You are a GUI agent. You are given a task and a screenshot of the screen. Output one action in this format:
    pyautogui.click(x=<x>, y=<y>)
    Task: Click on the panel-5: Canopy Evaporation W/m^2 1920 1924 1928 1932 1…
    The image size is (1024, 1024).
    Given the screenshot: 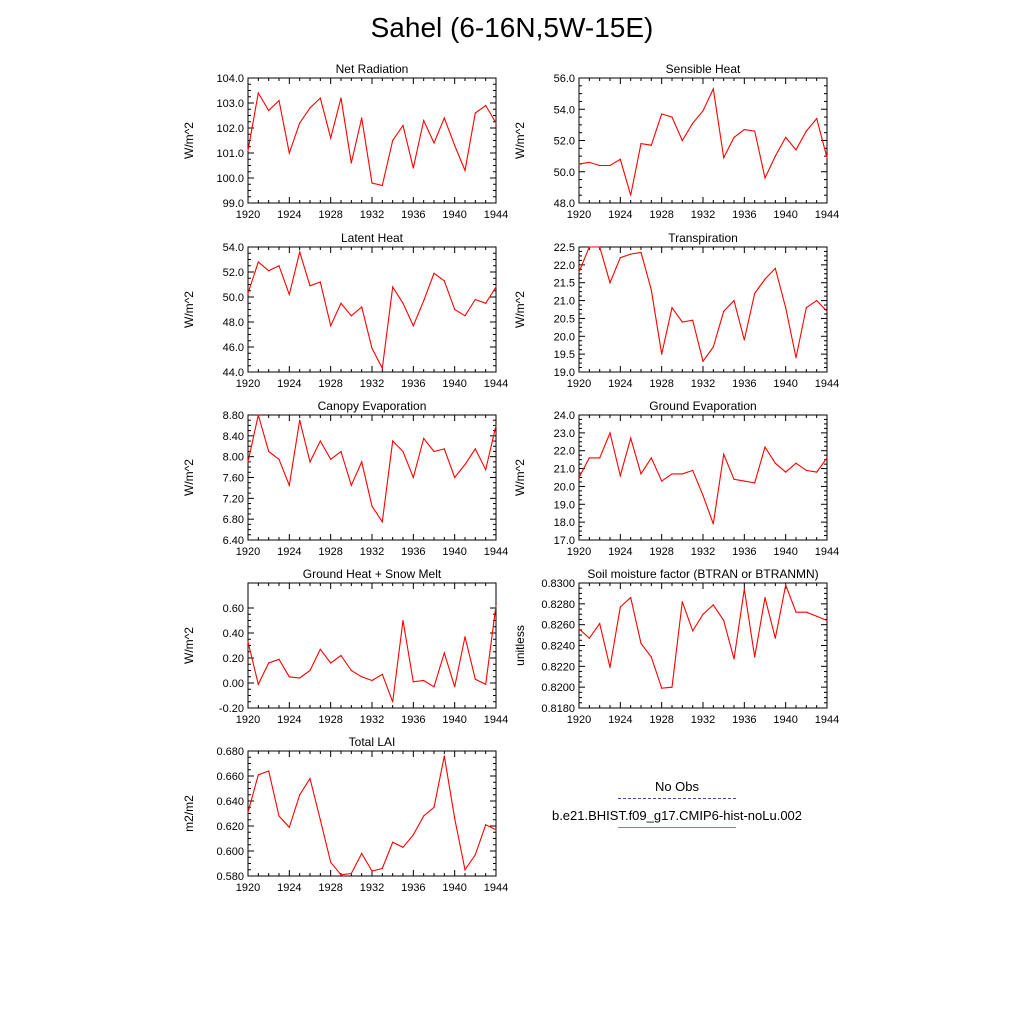 What is the action you would take?
    pyautogui.click(x=345, y=478)
    